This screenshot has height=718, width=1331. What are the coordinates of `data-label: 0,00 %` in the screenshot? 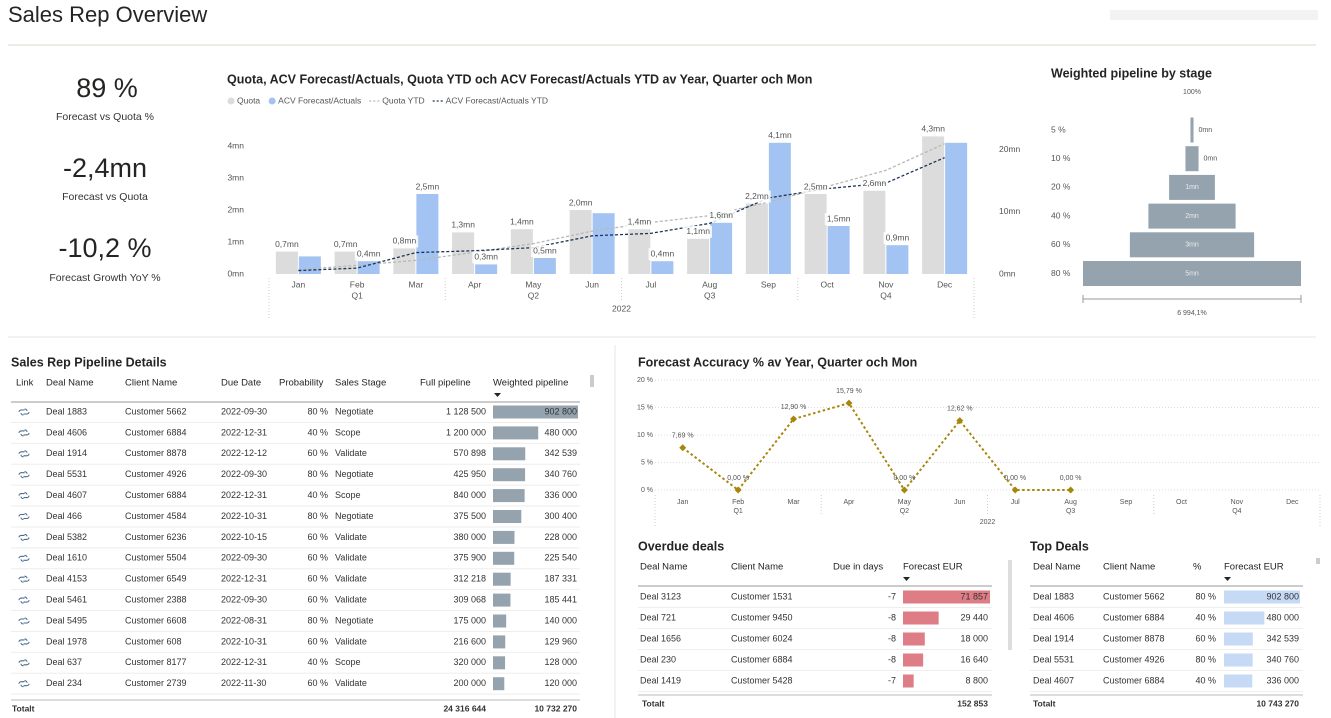 It's located at (738, 478).